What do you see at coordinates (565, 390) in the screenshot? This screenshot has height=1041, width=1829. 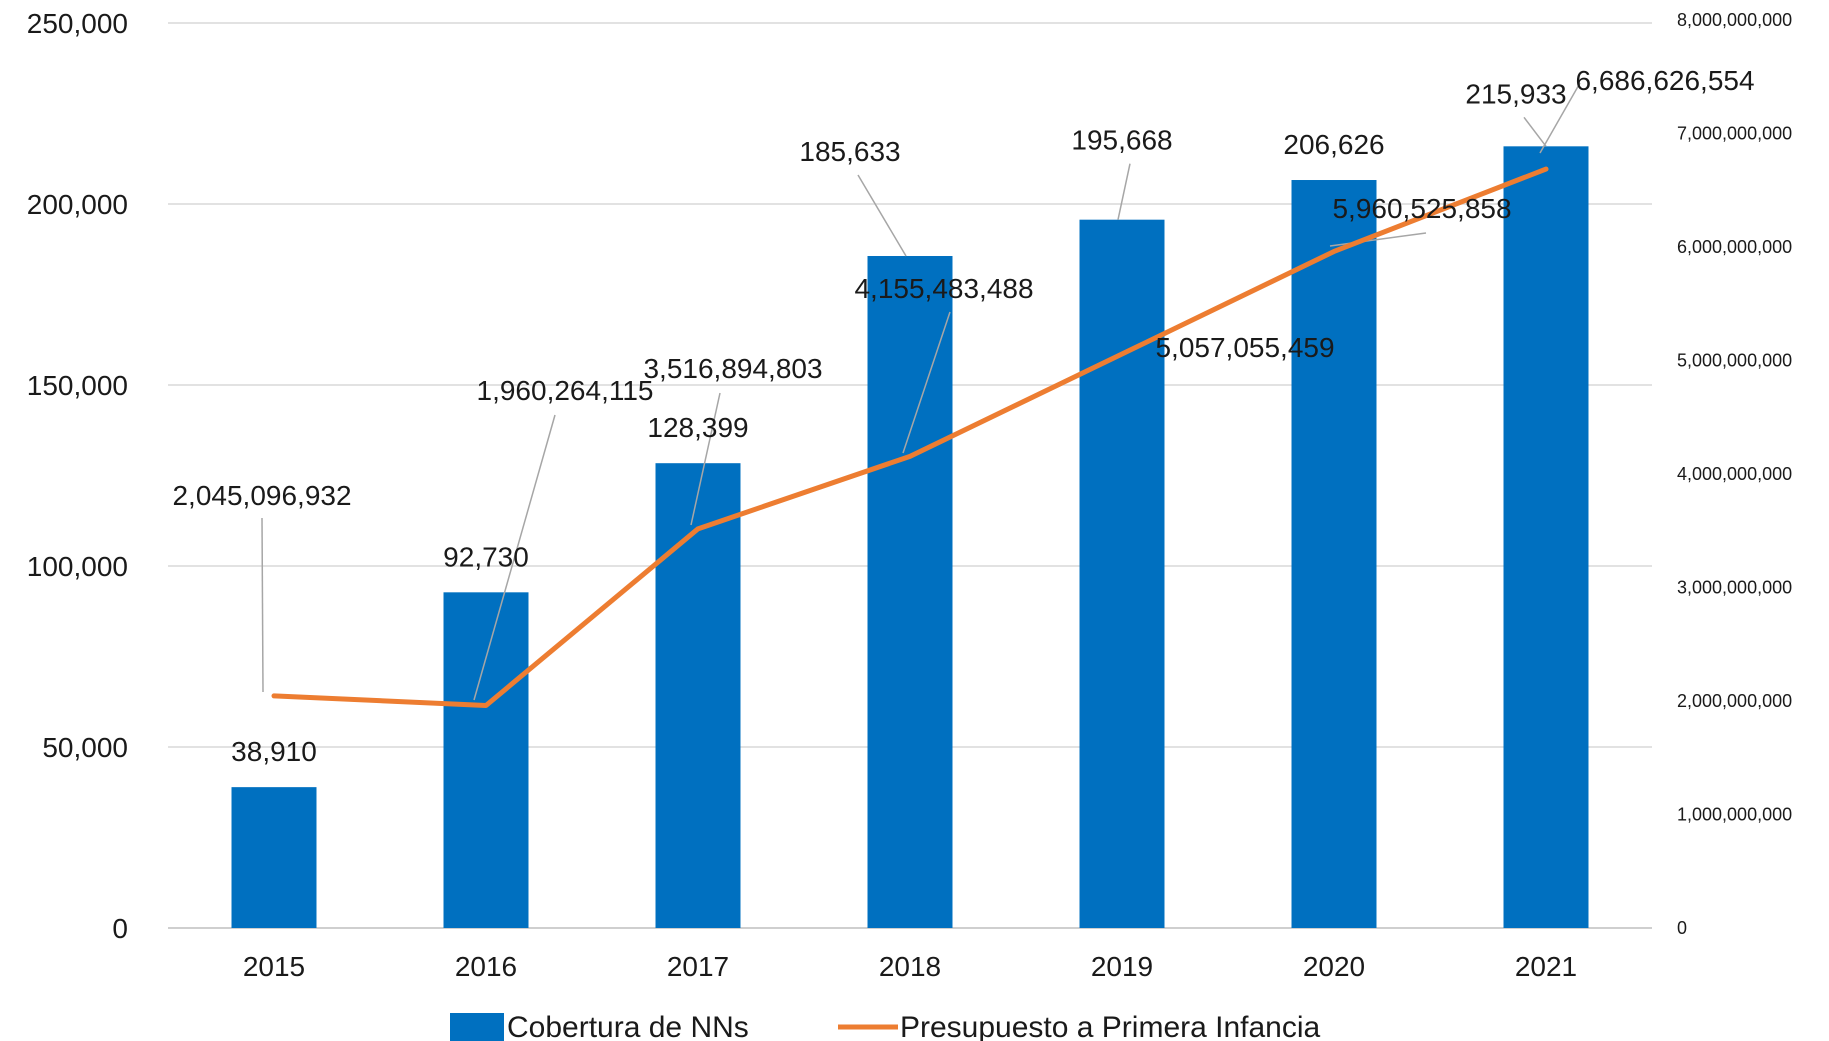 I see `line-data-label: 1,960,264,115` at bounding box center [565, 390].